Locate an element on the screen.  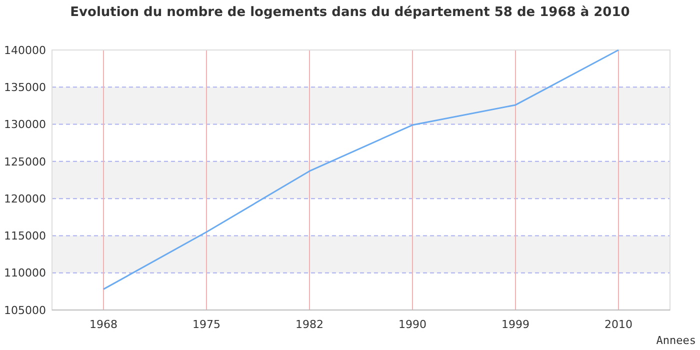
x-tick-label: 1975 is located at coordinates (206, 324).